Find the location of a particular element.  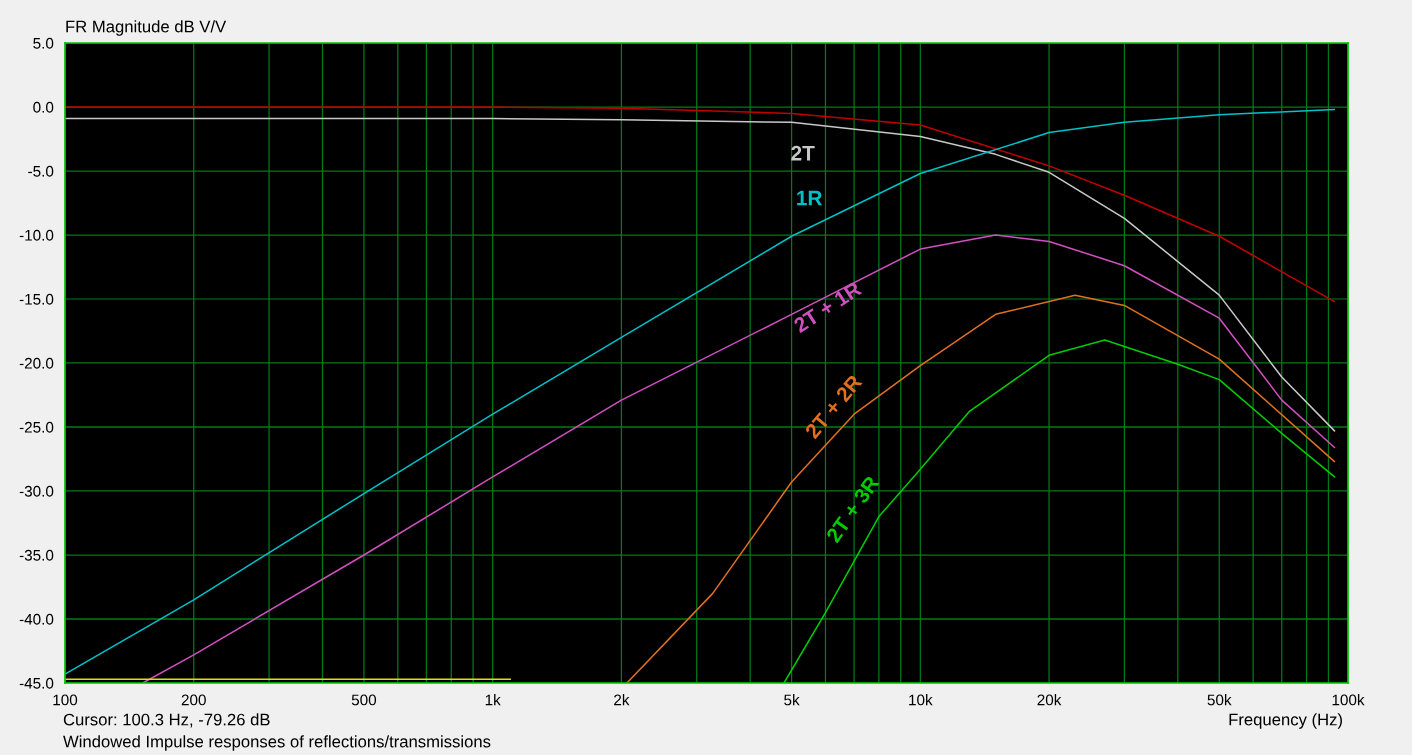

x-tick-label: 100k is located at coordinates (1348, 700).